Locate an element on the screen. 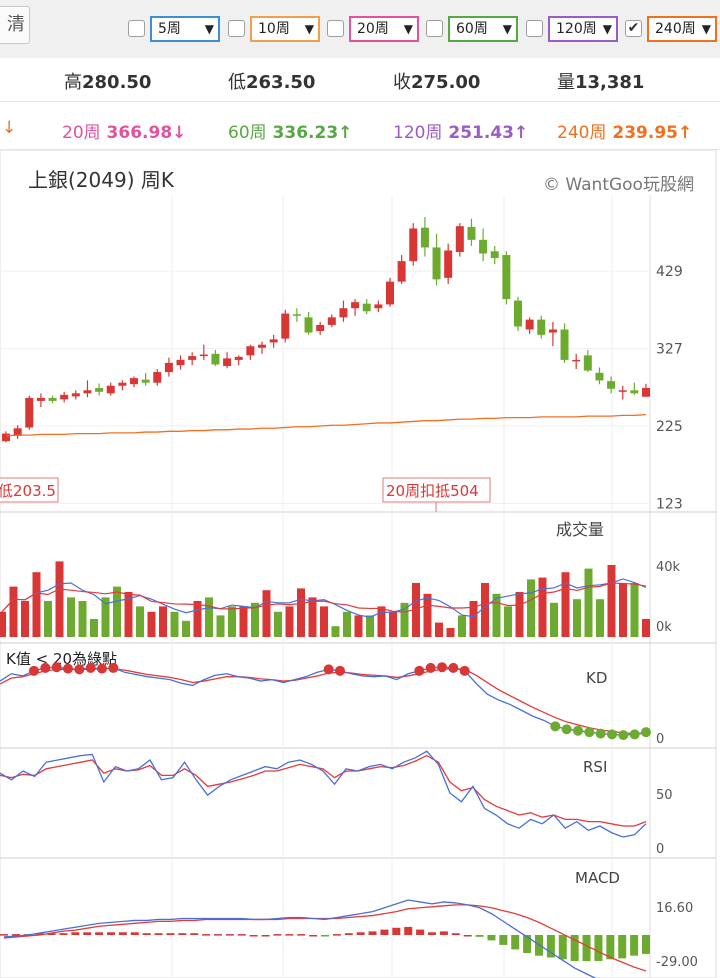  ma-period-select: 60周 ▼ is located at coordinates (483, 29).